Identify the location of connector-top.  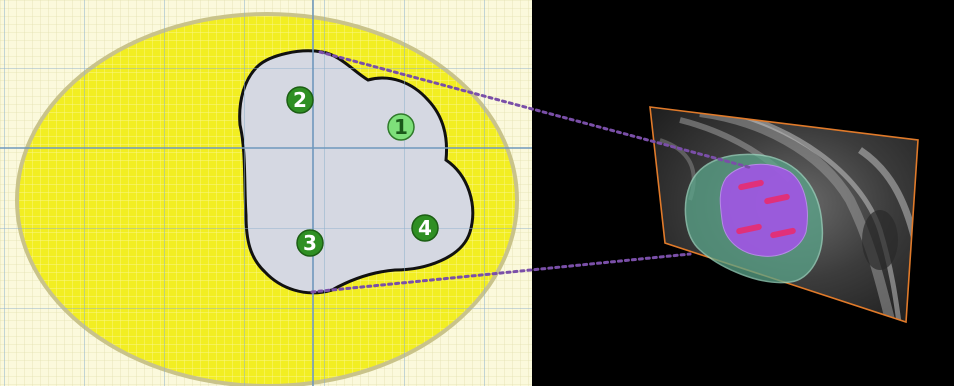
(536, 110).